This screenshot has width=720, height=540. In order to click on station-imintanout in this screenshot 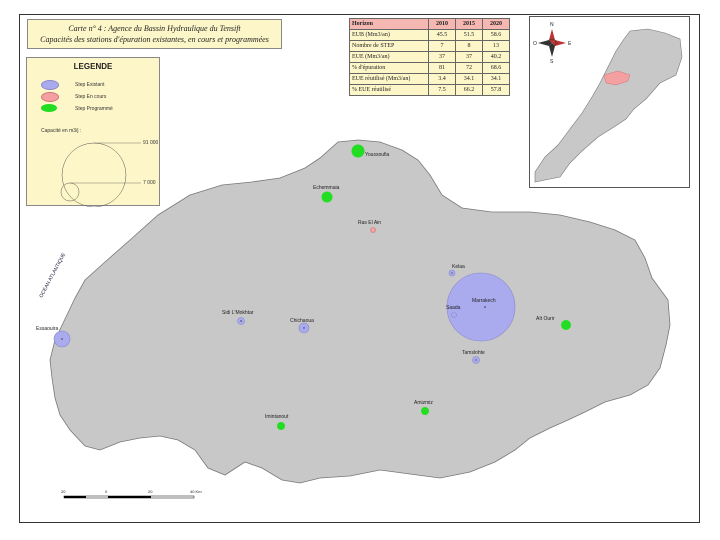, I will do `click(281, 426)`.